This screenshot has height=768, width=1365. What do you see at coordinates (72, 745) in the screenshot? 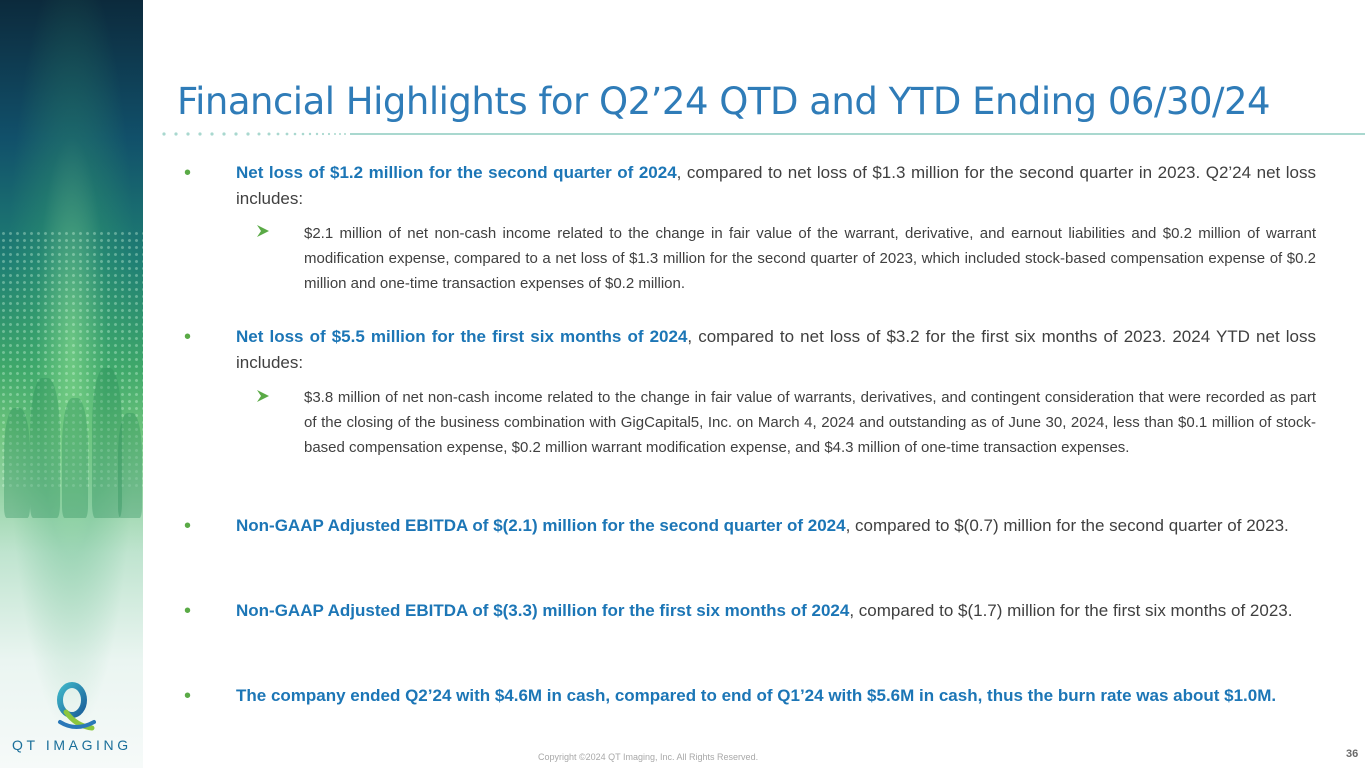
I see `logo-text: QT IMAGING` at bounding box center [72, 745].